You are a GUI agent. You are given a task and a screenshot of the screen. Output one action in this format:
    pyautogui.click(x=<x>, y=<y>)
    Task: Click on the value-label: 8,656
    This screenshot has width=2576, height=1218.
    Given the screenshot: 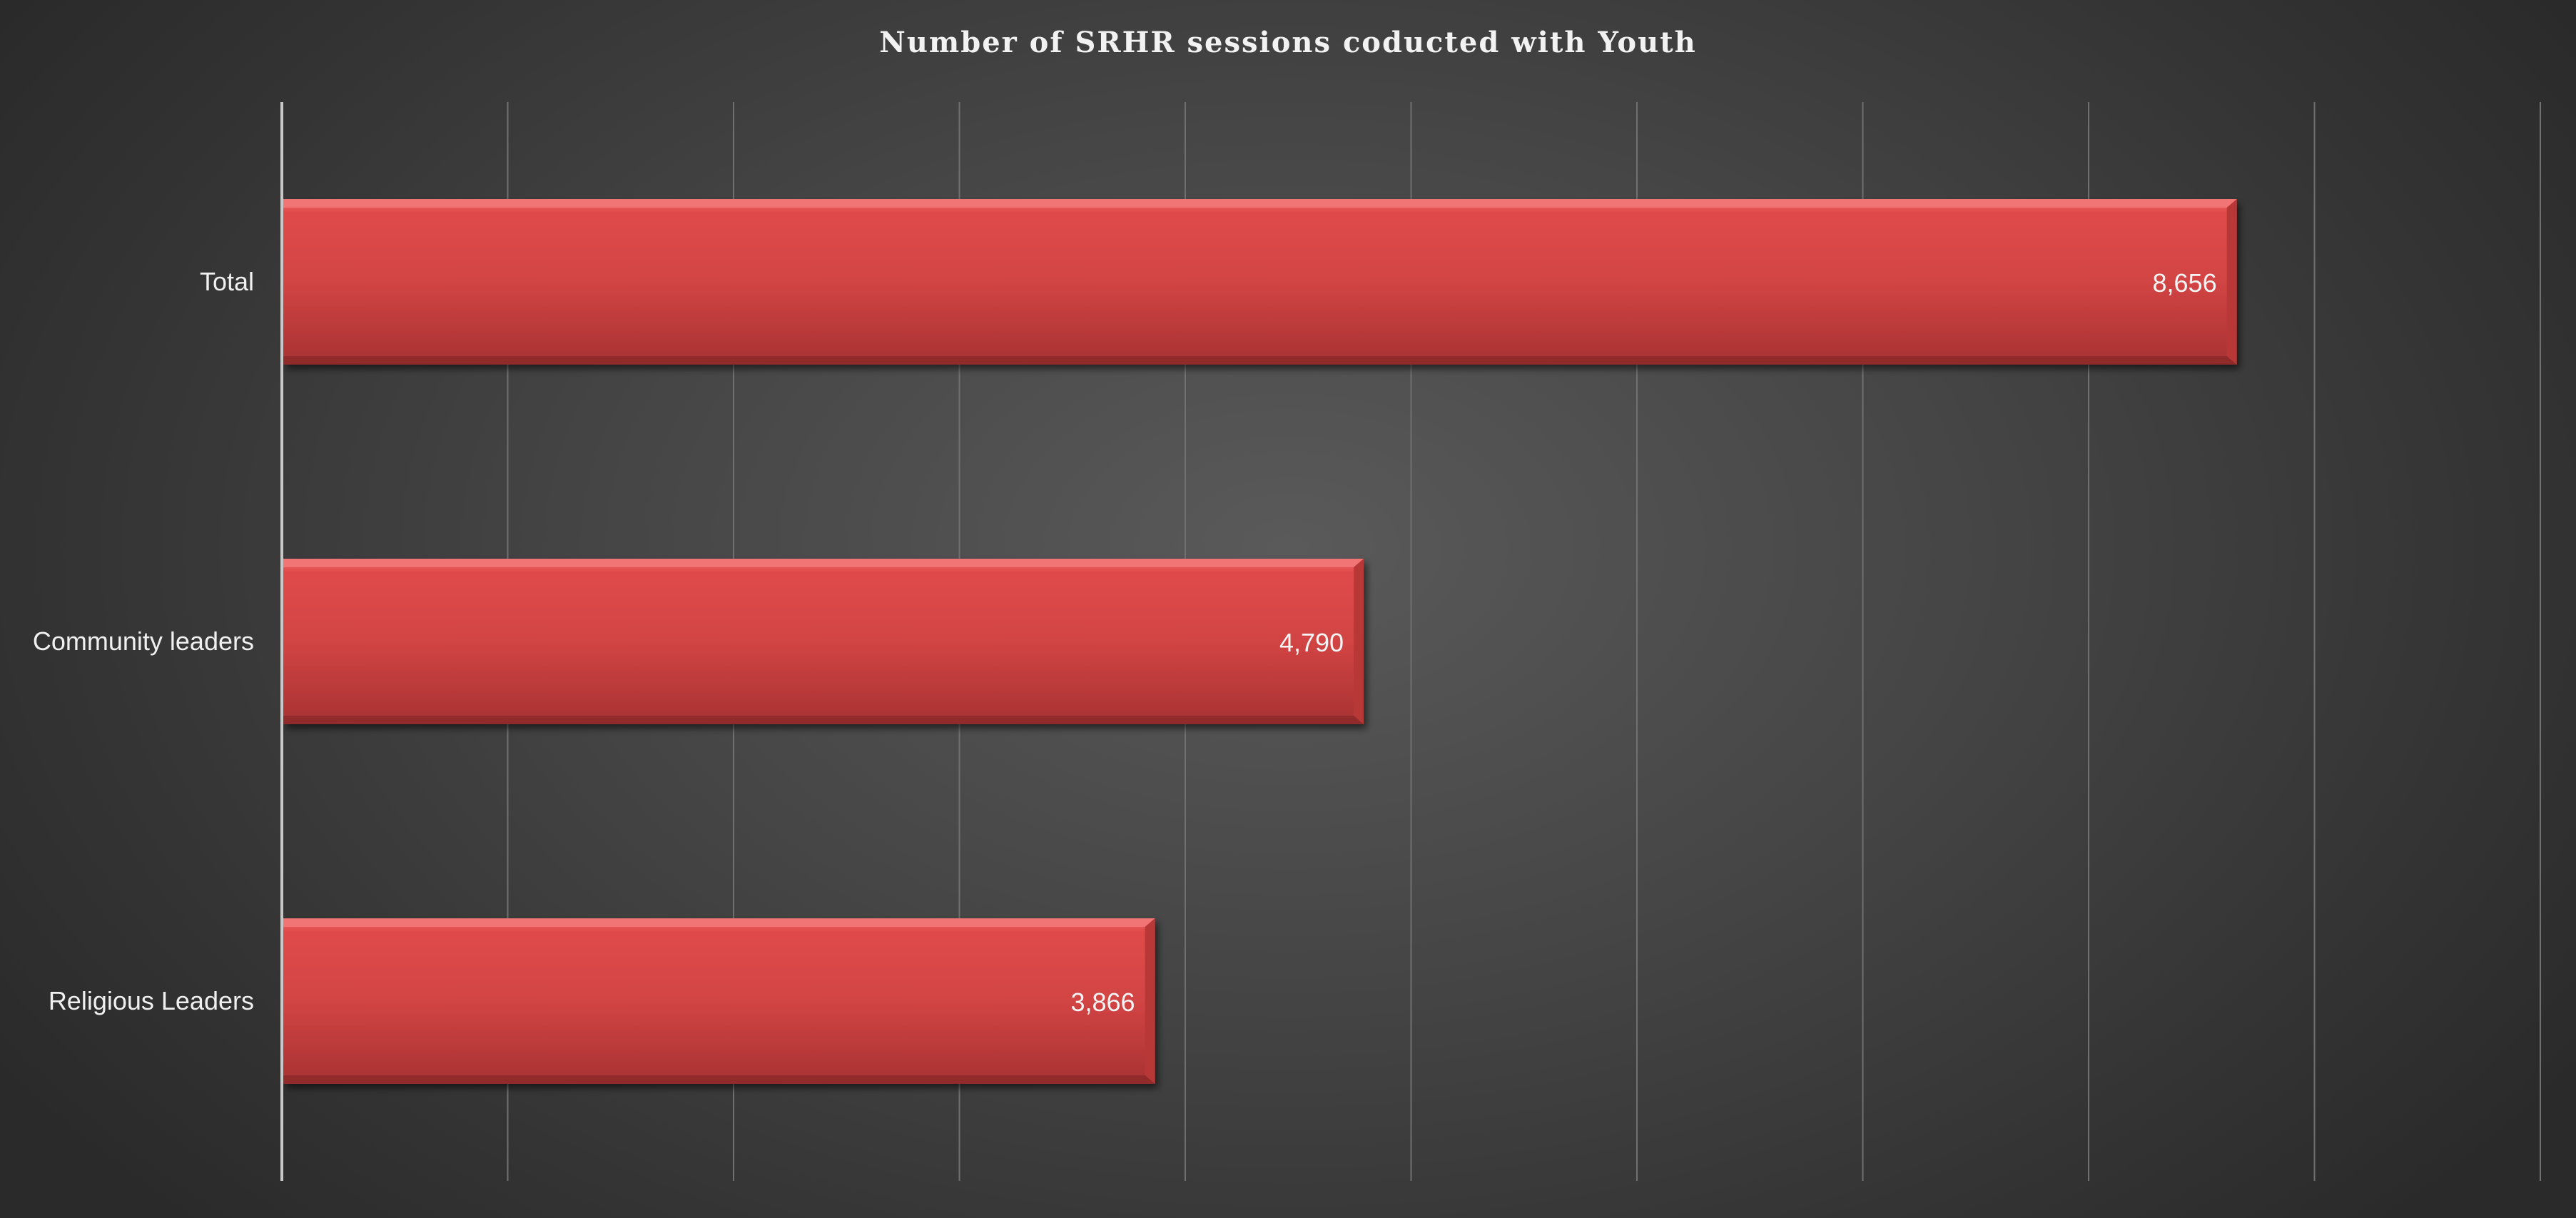 What is the action you would take?
    pyautogui.click(x=2185, y=283)
    